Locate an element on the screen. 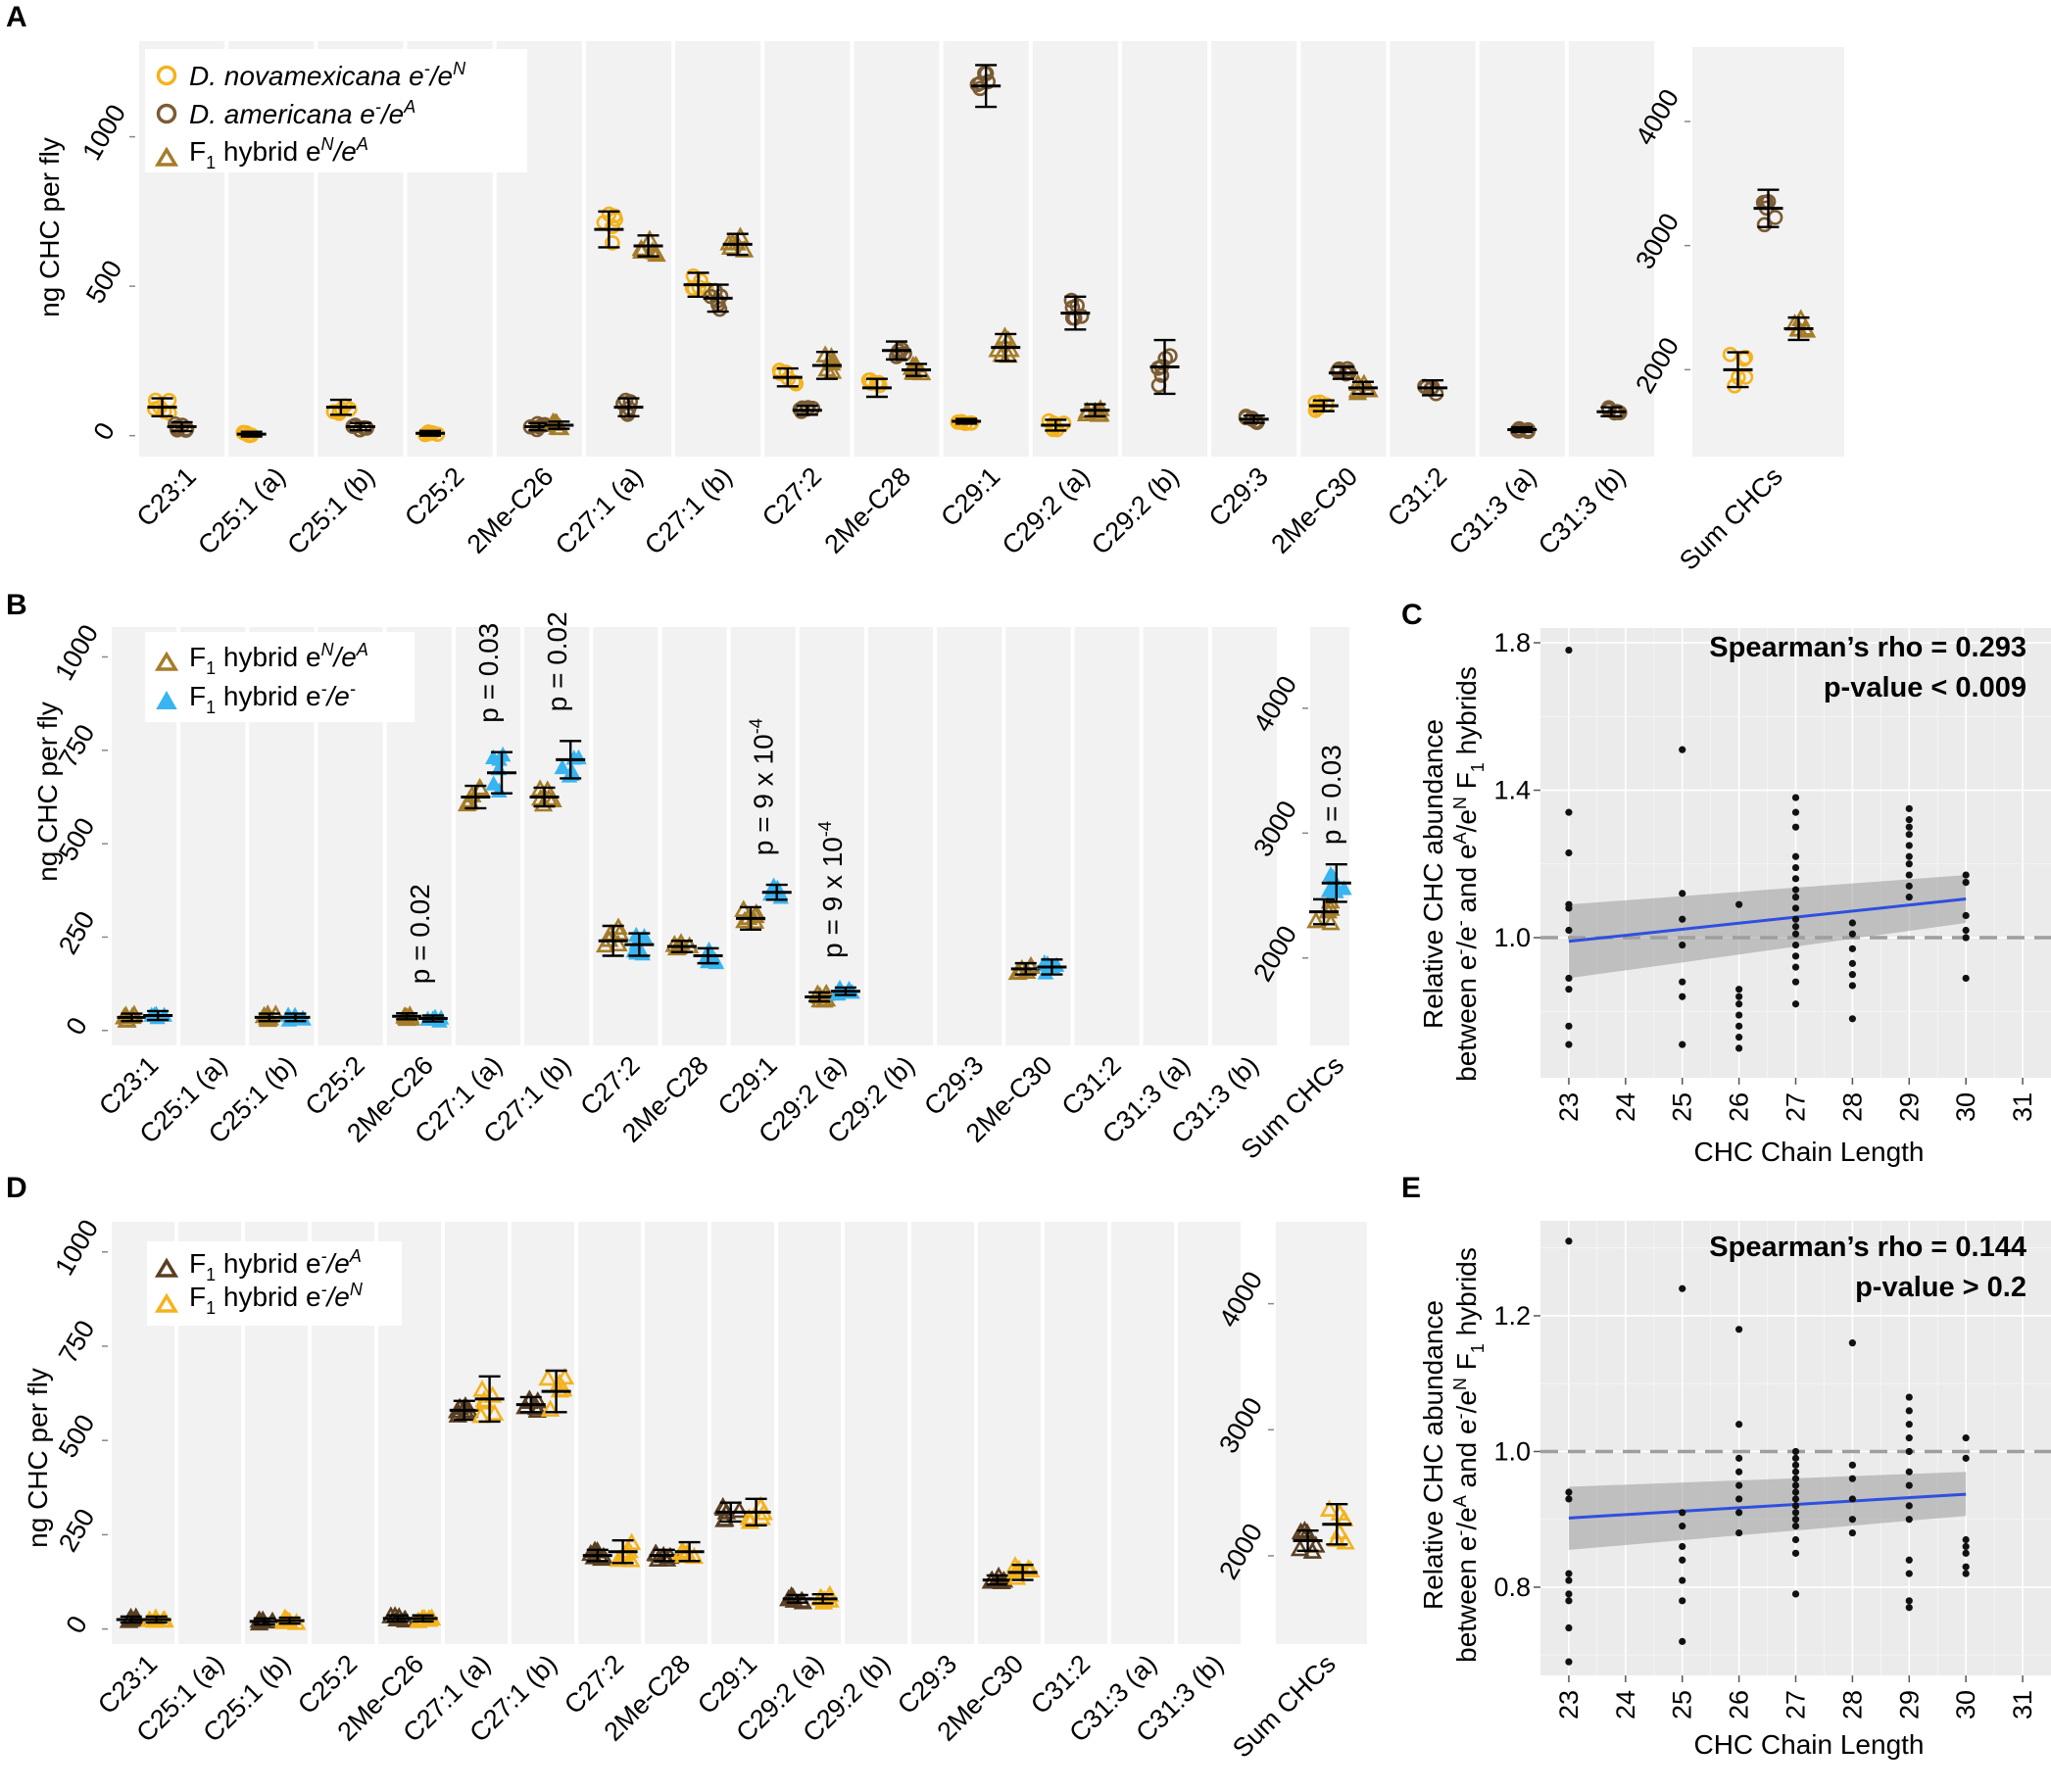  panel-e-y-axis-title-line1: Relative CHC abundance is located at coordinates (1433, 1455).